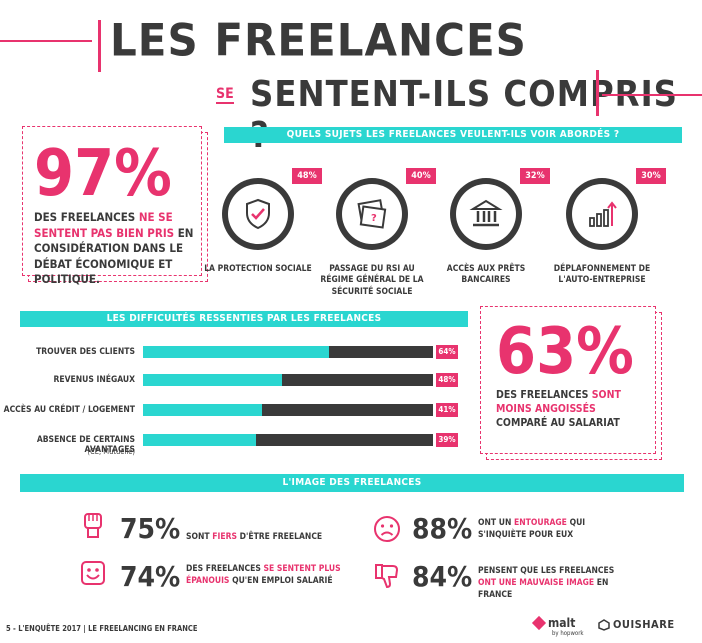 This screenshot has height=643, width=702. I want to click on page-title-line2: SENTENT-ILS COMPRIS ?, so click(464, 115).